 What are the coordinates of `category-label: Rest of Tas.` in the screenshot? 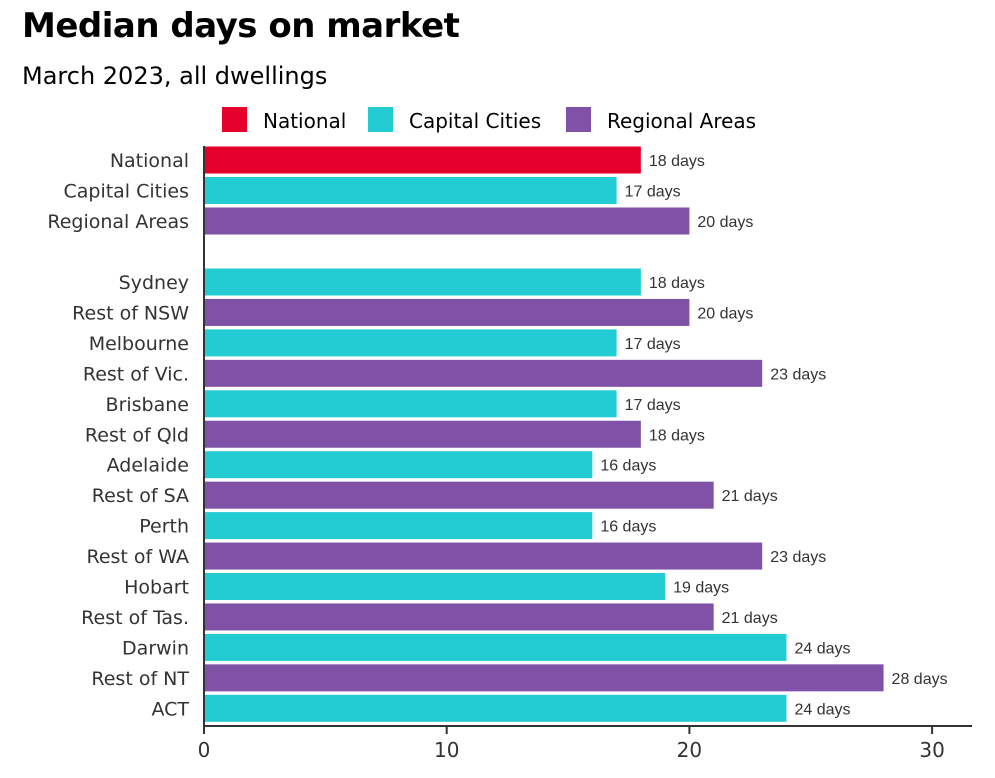 It's located at (135, 618).